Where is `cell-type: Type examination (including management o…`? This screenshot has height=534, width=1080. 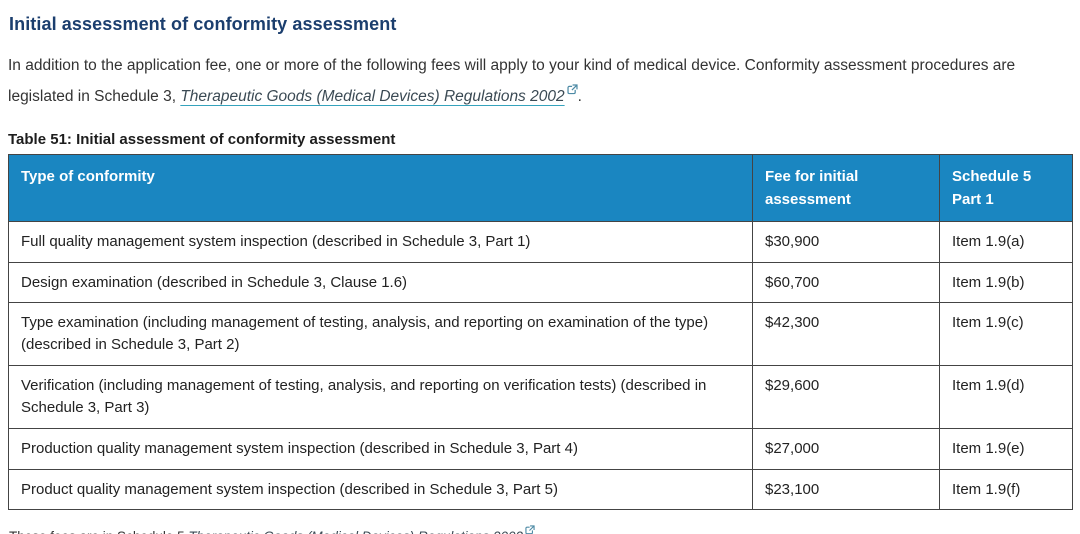
cell-type: Type examination (including management o… is located at coordinates (380, 334).